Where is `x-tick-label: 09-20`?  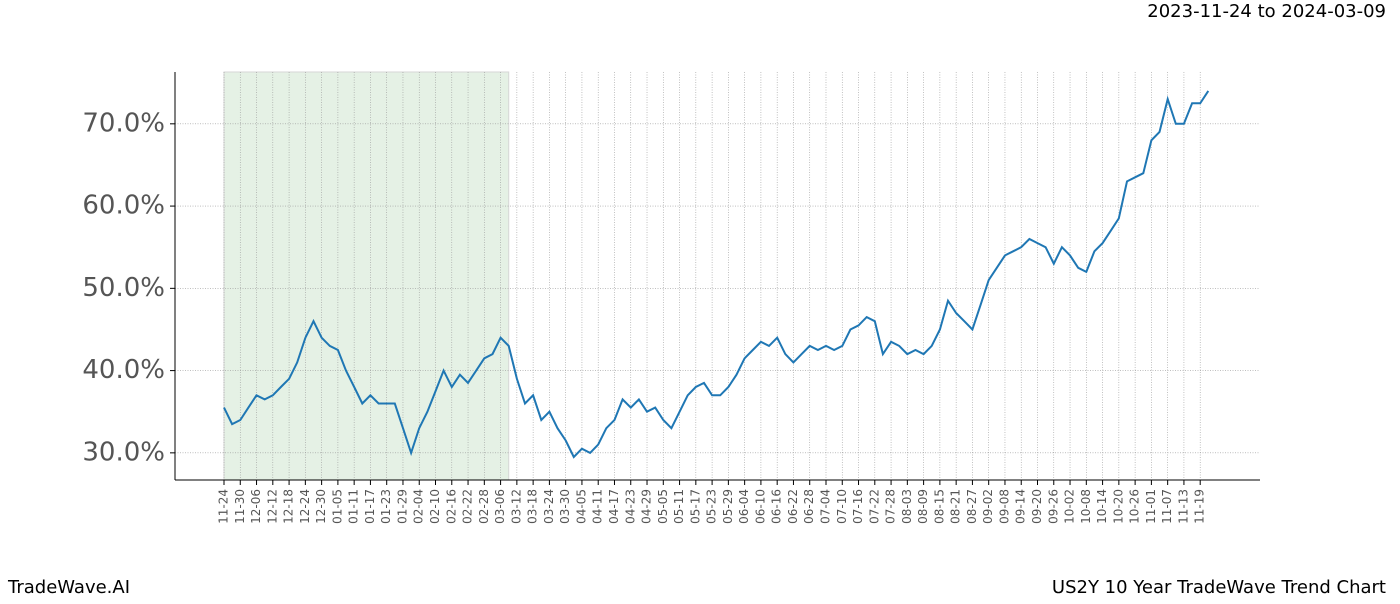 x-tick-label: 09-20 is located at coordinates (1037, 506).